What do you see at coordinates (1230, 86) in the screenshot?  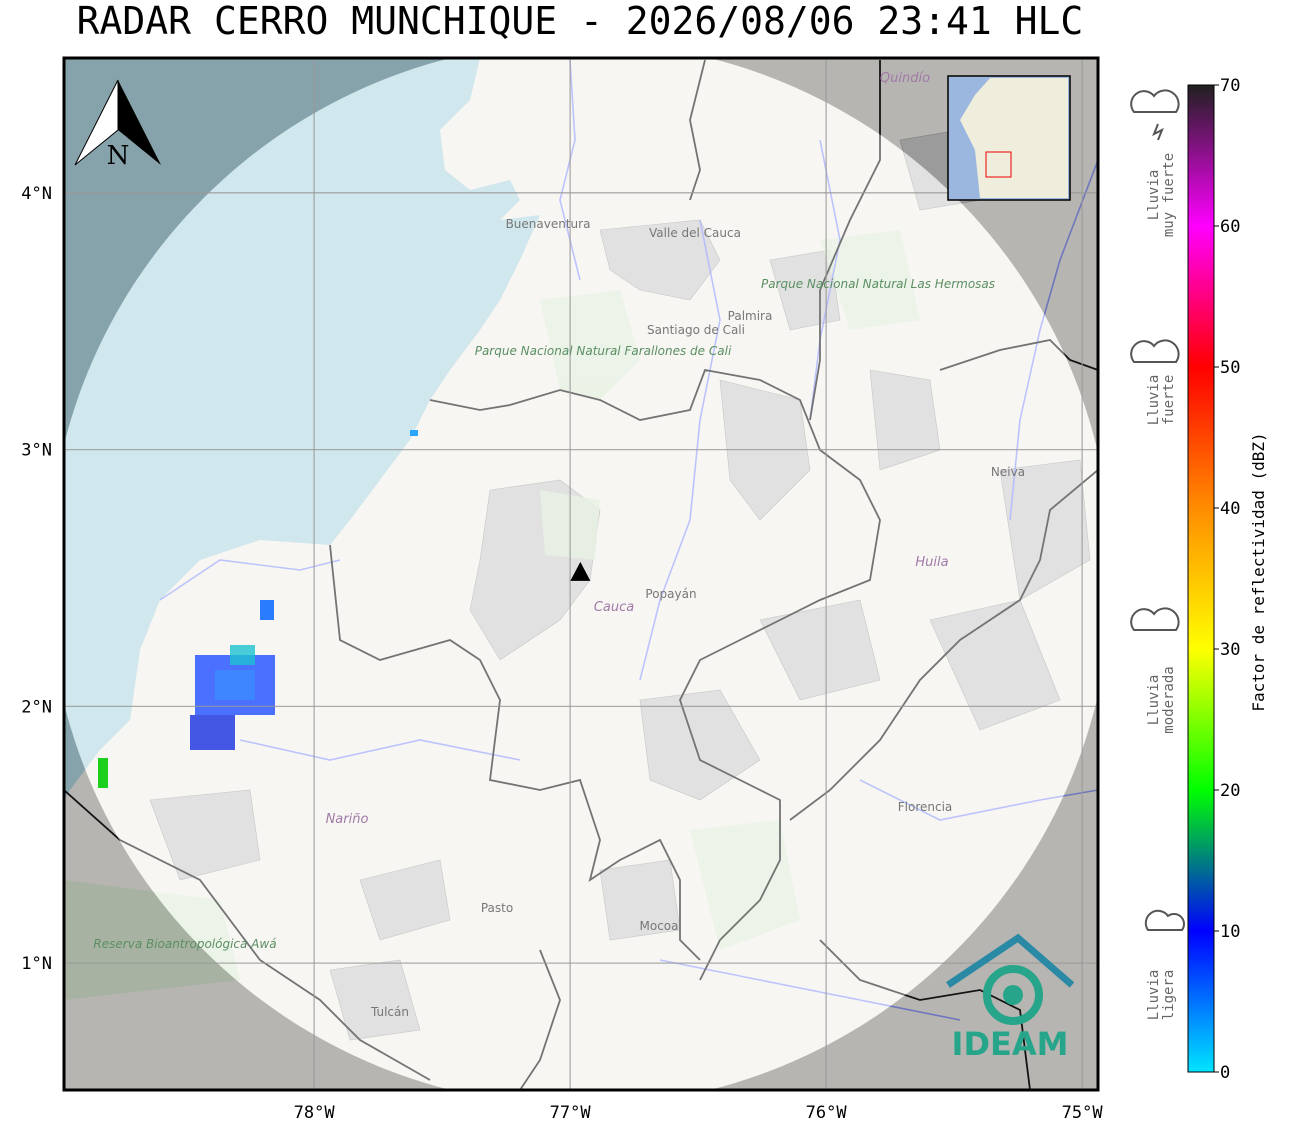 I see `colorbar-tick-label: 70` at bounding box center [1230, 86].